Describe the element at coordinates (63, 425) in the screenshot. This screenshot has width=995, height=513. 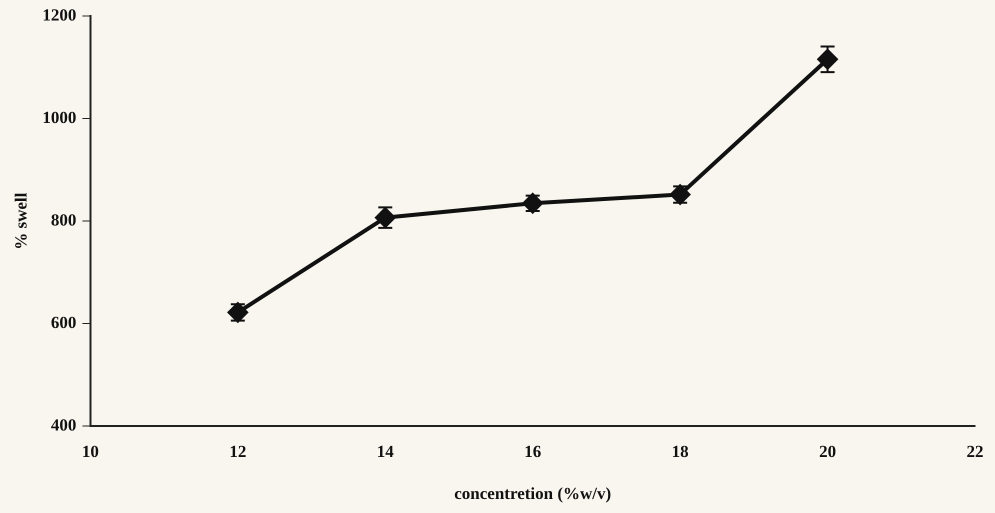
I see `y-tick-label: 400` at that location.